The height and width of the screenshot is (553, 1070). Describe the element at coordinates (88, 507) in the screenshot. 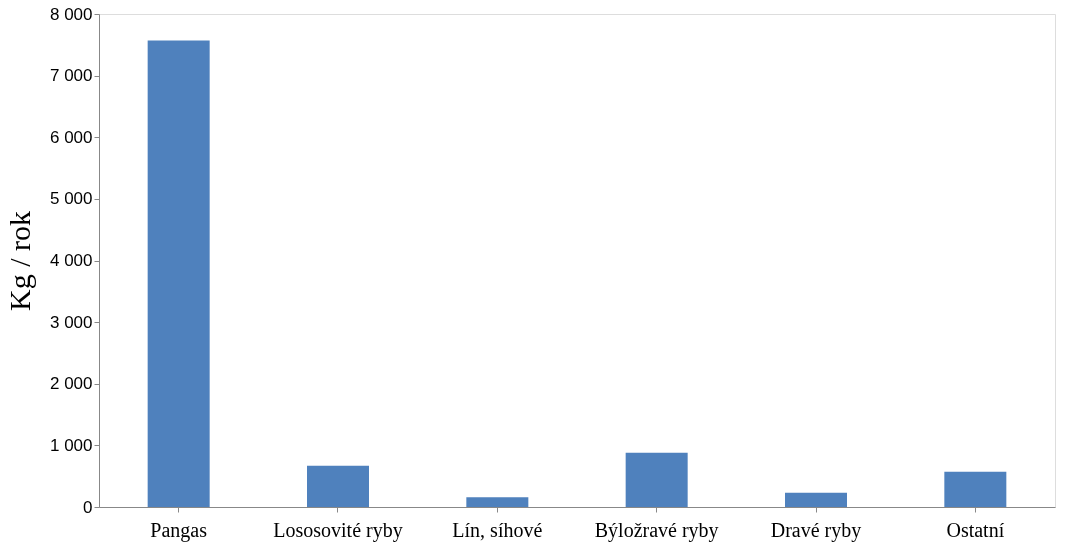

I see `y-tick-label: 0` at that location.